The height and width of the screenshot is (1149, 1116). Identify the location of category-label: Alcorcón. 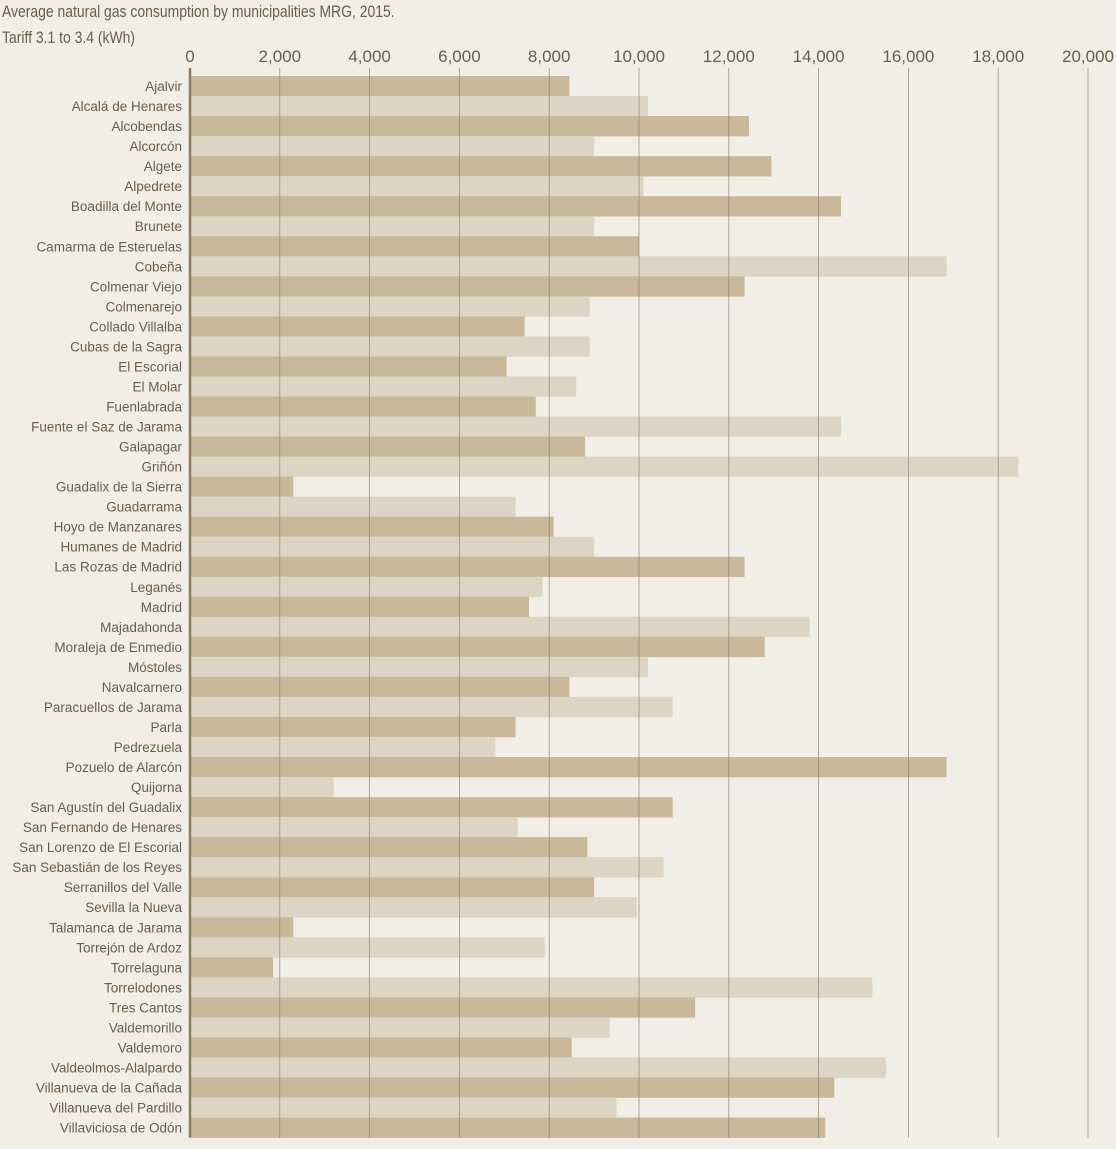
(155, 146).